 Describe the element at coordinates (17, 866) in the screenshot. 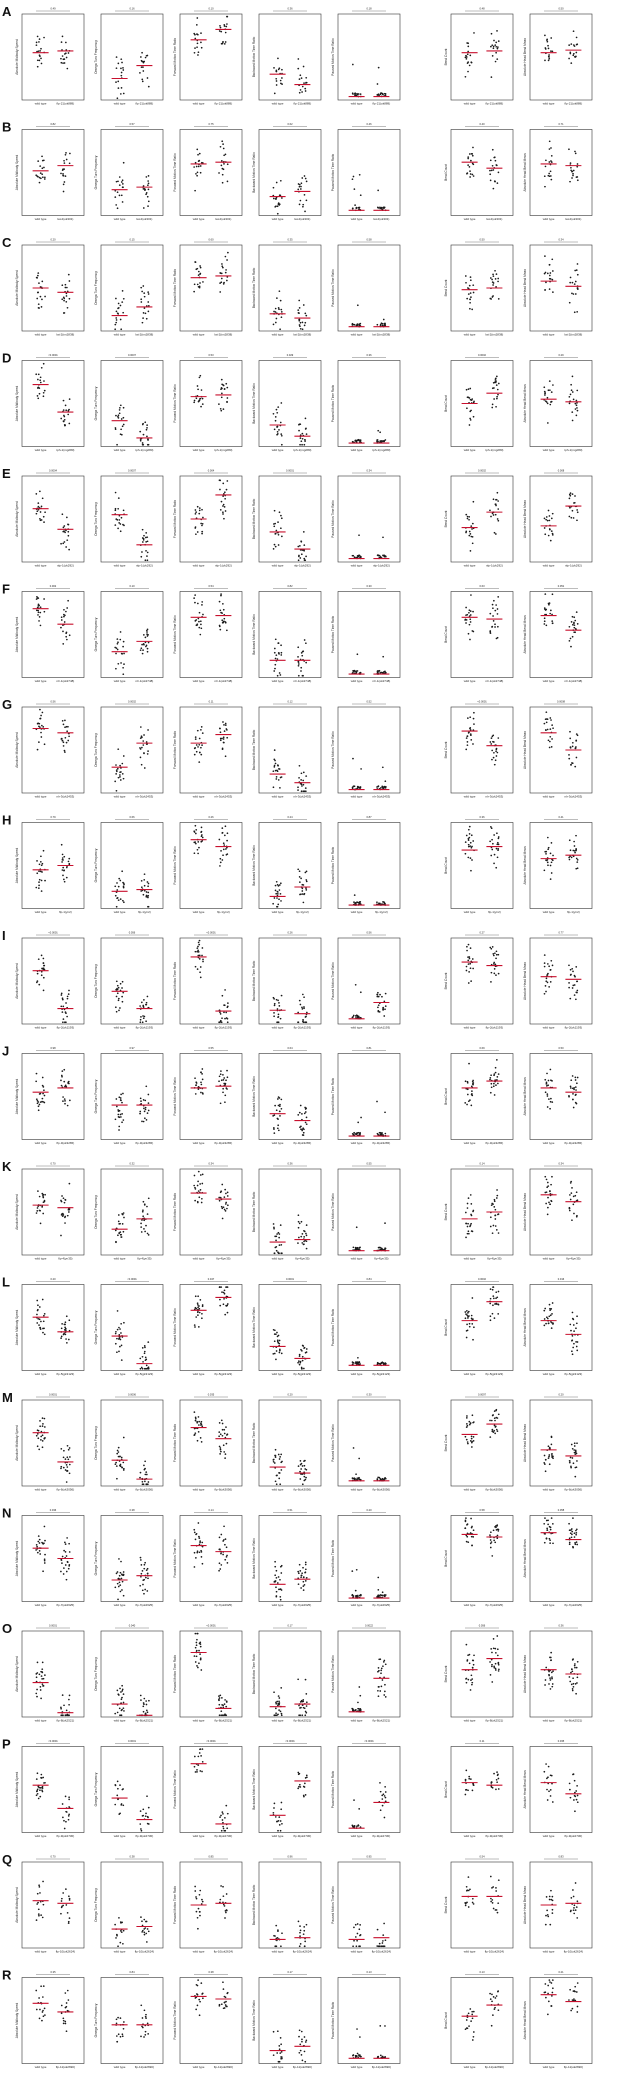

I see `y-axis-label: Absolute Midbody Speed` at that location.